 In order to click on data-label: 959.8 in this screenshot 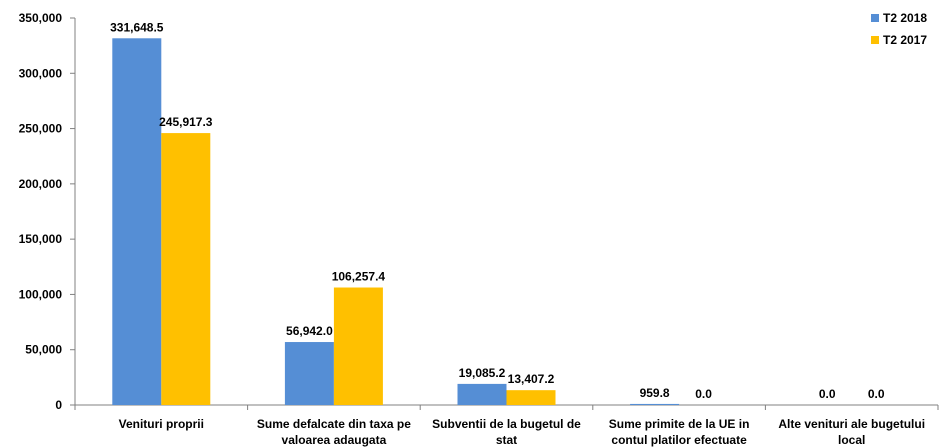, I will do `click(655, 393)`.